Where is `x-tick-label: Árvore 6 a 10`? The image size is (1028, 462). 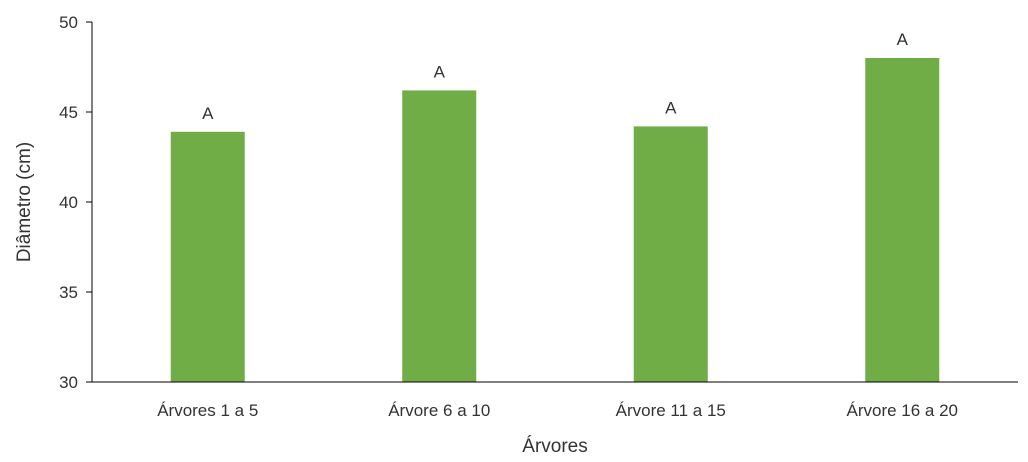
x-tick-label: Árvore 6 a 10 is located at coordinates (439, 410).